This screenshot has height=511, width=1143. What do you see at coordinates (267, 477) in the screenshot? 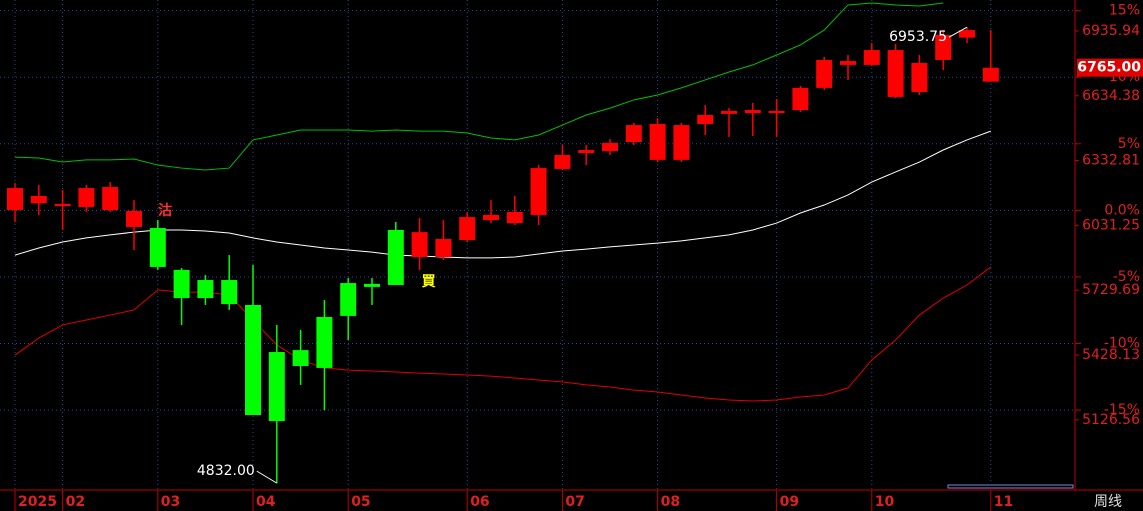
I see `low-pointer` at bounding box center [267, 477].